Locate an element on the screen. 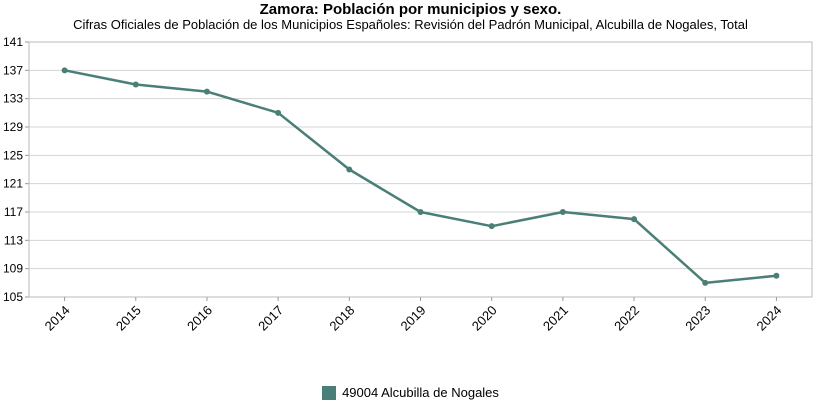  y-tick-label: 137 is located at coordinates (13, 70).